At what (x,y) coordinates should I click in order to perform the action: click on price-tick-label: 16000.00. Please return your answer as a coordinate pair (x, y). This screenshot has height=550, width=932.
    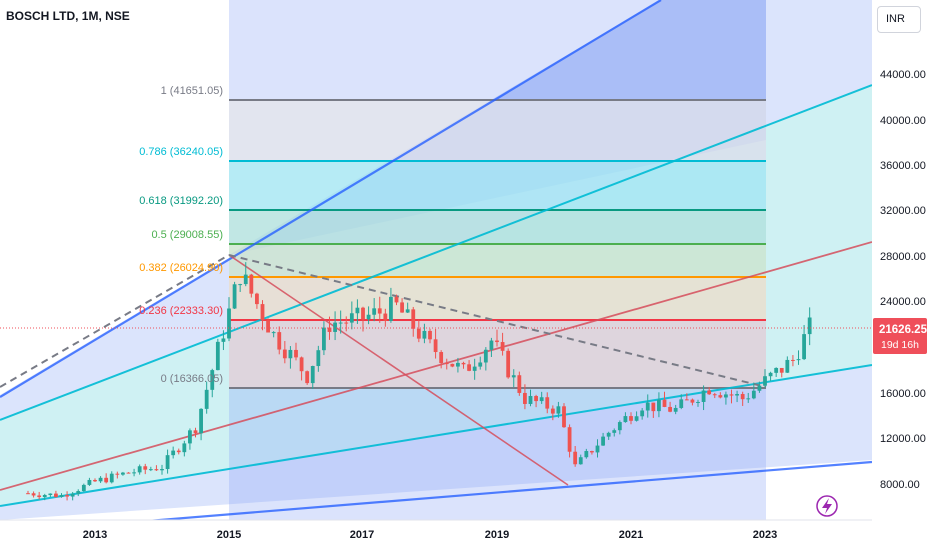
    Looking at the image, I should click on (903, 394).